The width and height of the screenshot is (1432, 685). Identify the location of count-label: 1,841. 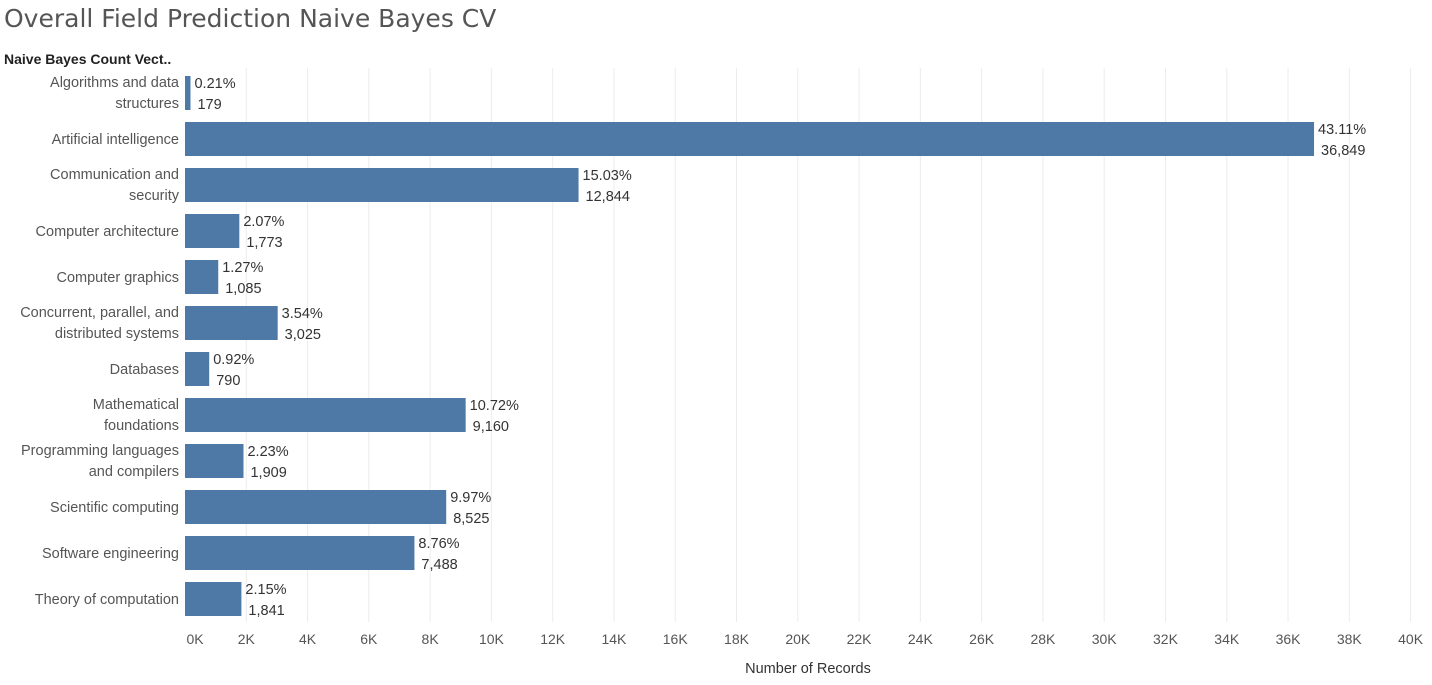
(266, 611).